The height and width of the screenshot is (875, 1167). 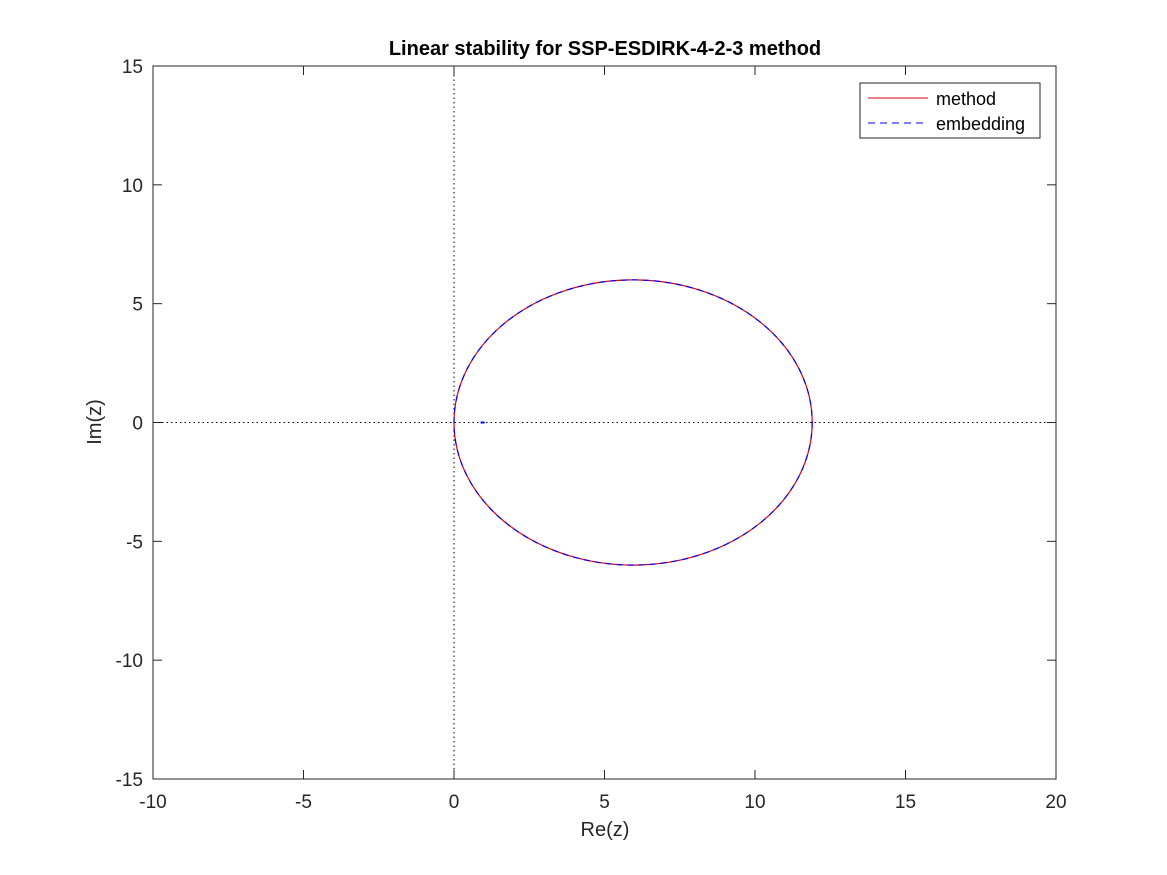 I want to click on x-tick-label: 20, so click(x=1055, y=802).